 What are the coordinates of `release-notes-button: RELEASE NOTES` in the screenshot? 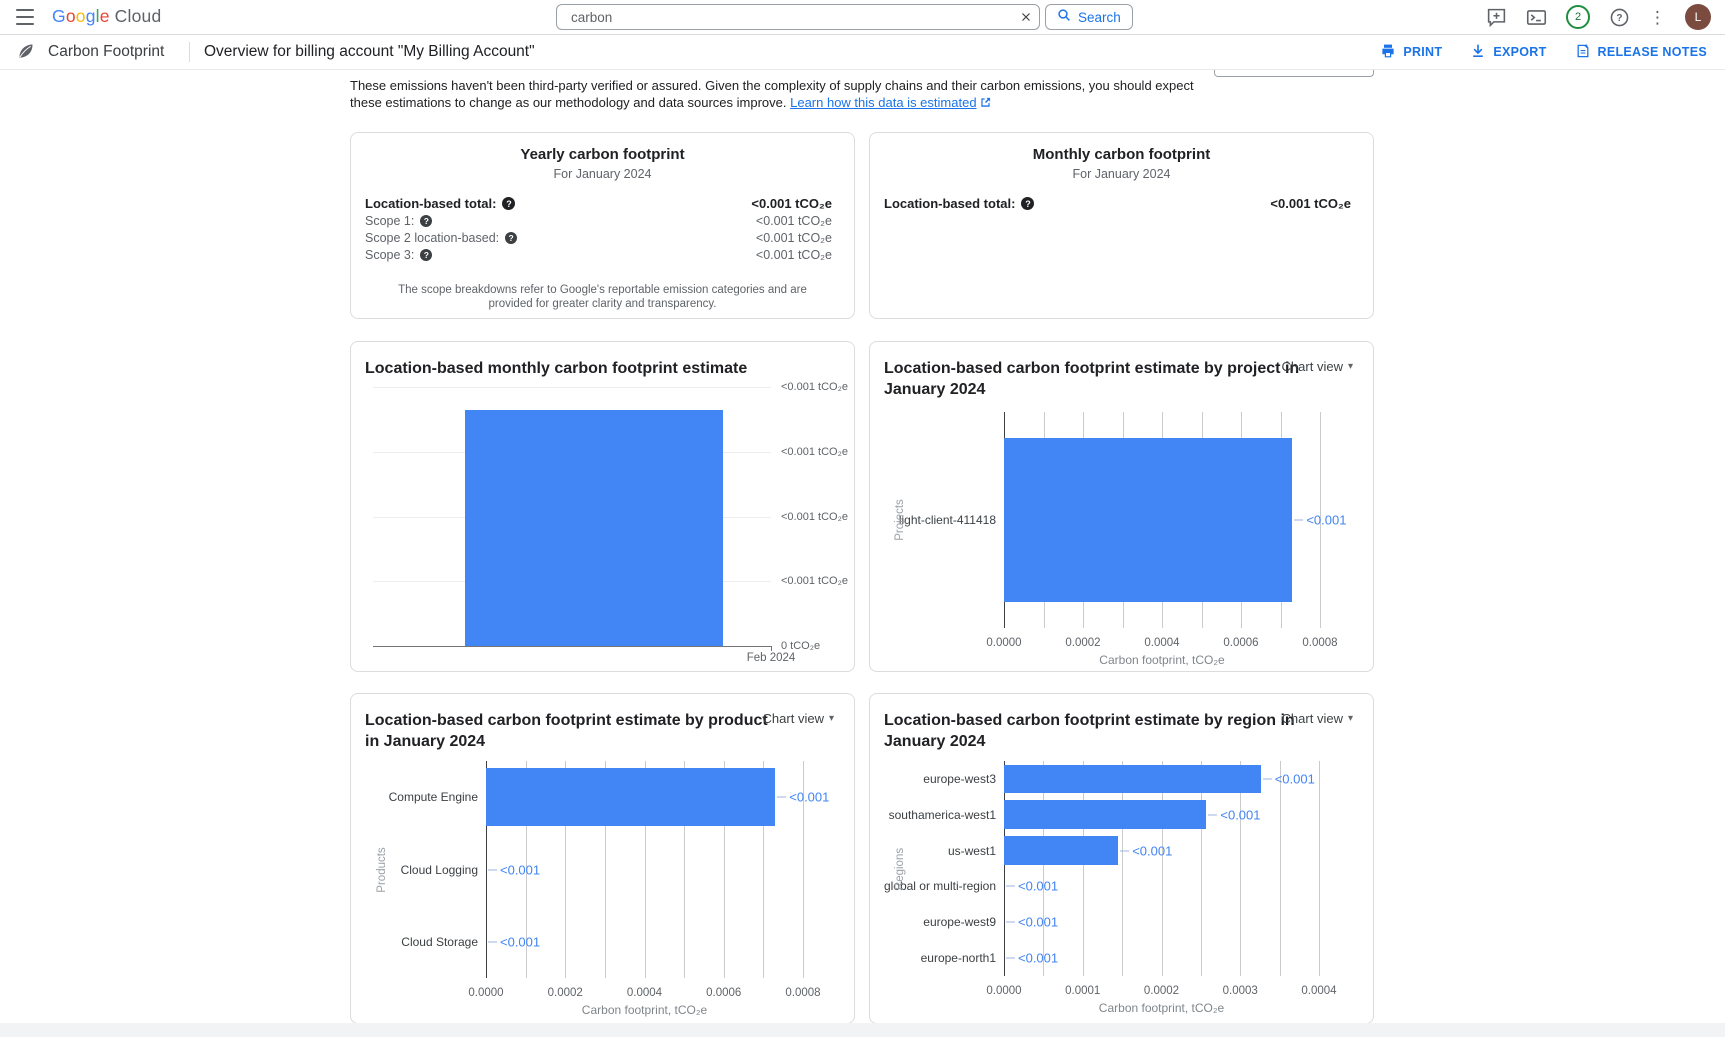 It's located at (1641, 52).